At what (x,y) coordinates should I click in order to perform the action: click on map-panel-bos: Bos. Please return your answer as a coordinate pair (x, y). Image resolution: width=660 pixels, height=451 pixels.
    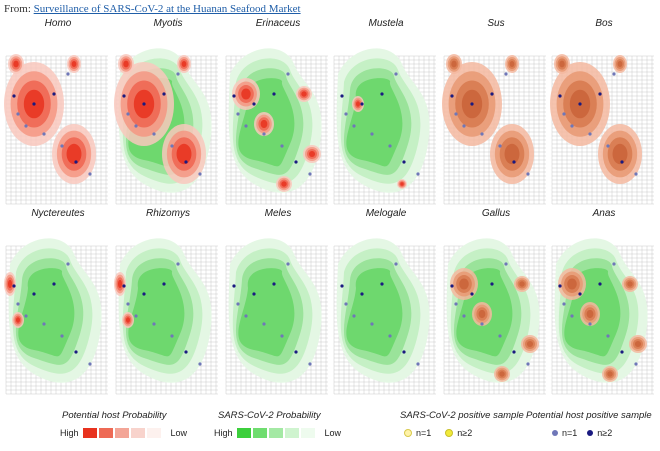
    Looking at the image, I should click on (604, 116).